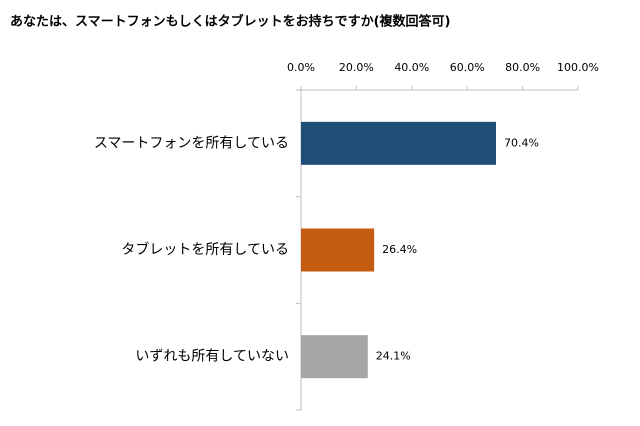 The image size is (640, 426). Describe the element at coordinates (399, 249) in the screenshot. I see `value-label: 26.4%` at that location.